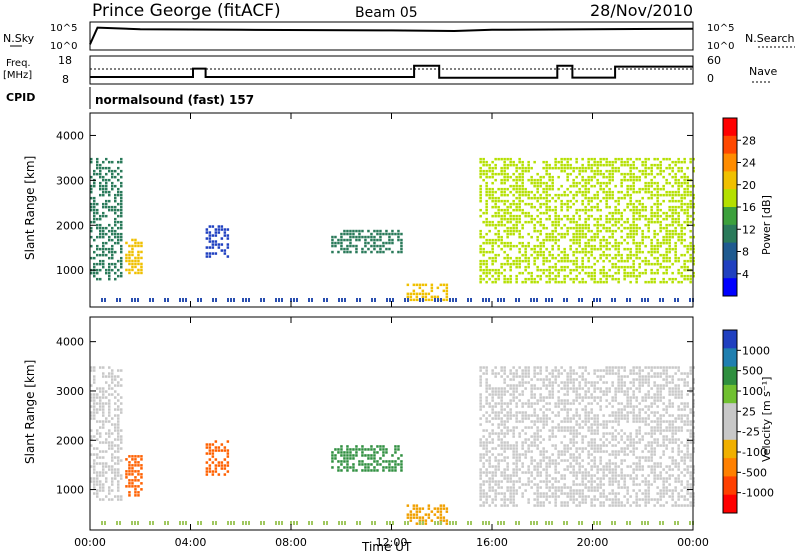 The image size is (800, 554). Describe the element at coordinates (693, 542) in the screenshot. I see `x-tick-label: 00:00` at that location.